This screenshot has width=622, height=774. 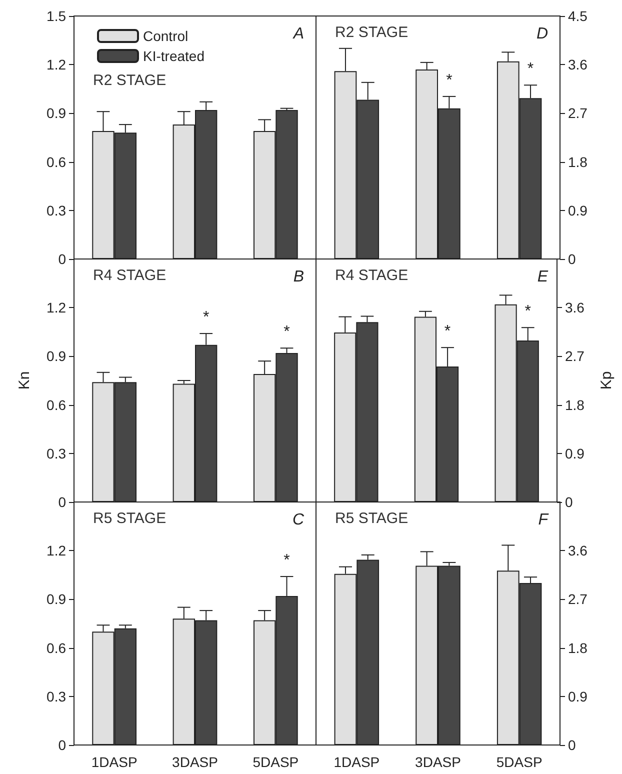 What do you see at coordinates (542, 34) in the screenshot?
I see `annotation: D` at bounding box center [542, 34].